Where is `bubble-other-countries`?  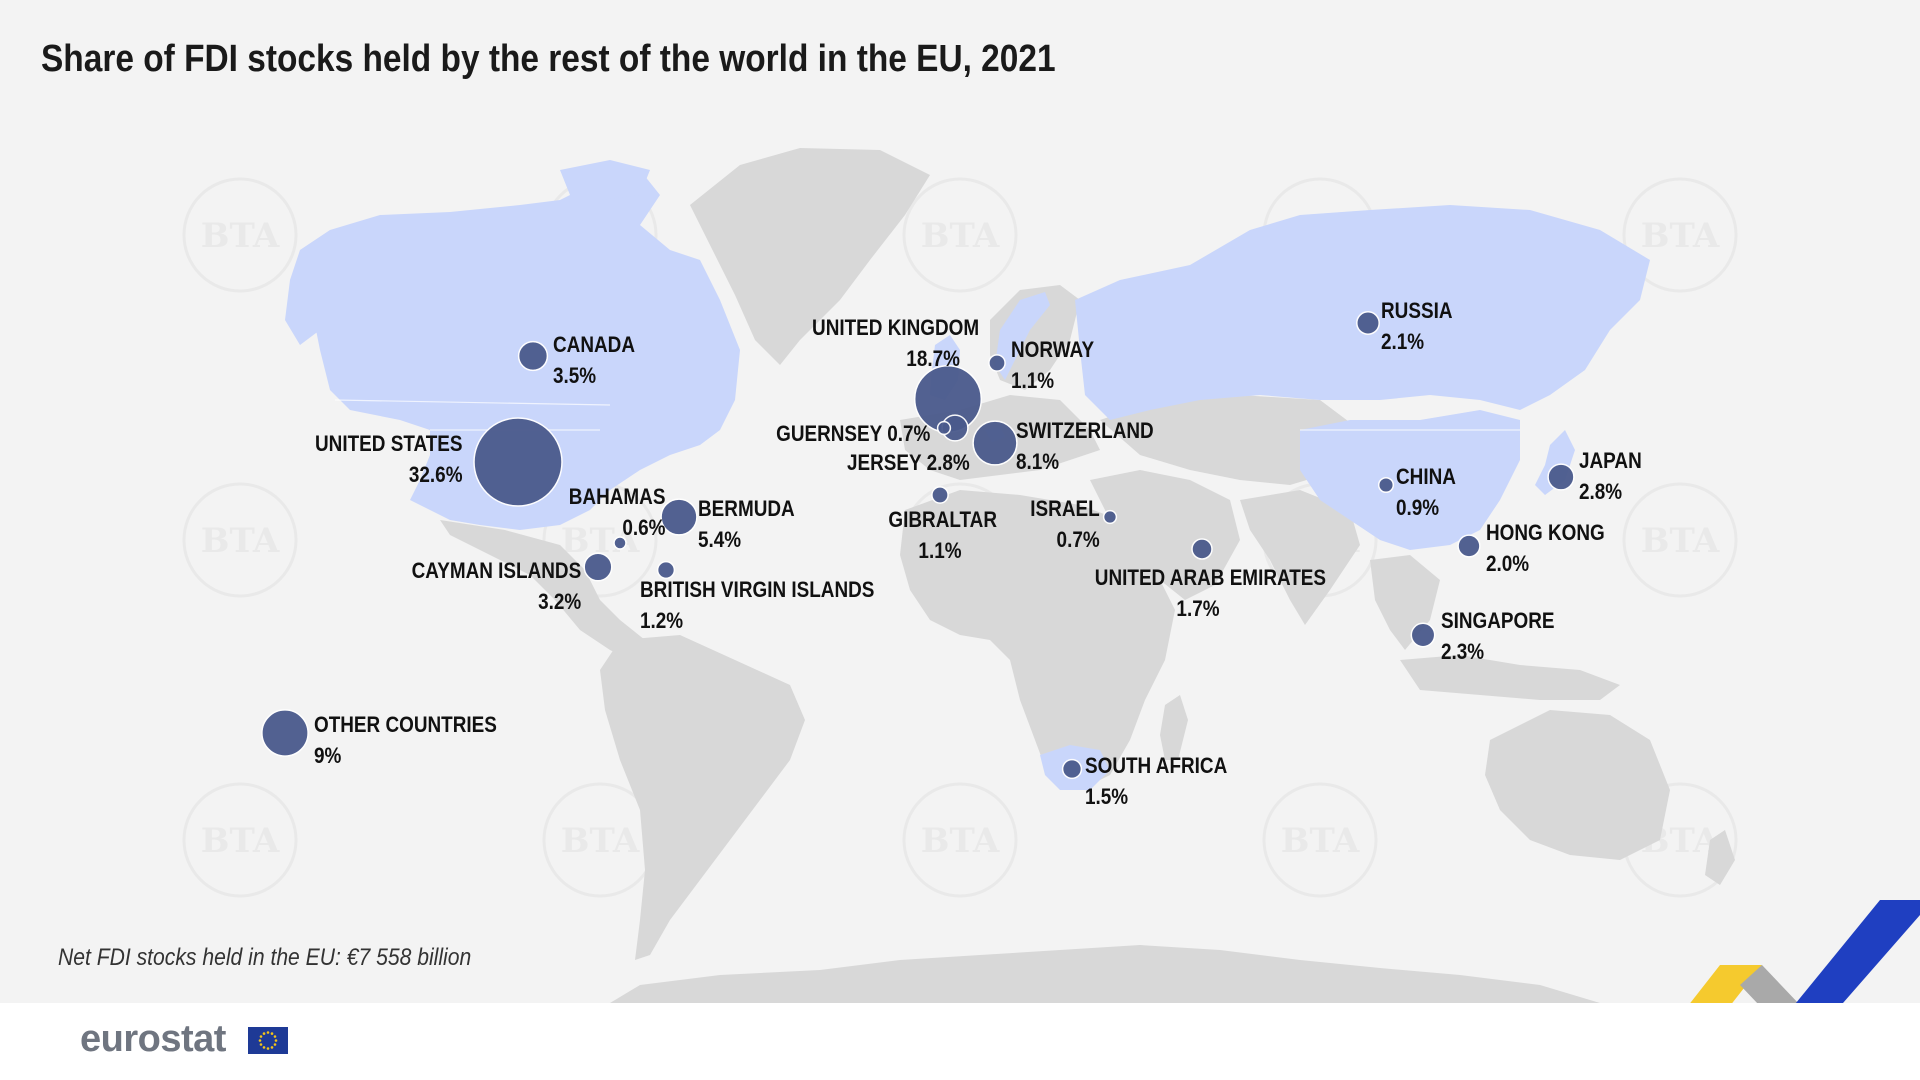
bubble-other-countries is located at coordinates (285, 733).